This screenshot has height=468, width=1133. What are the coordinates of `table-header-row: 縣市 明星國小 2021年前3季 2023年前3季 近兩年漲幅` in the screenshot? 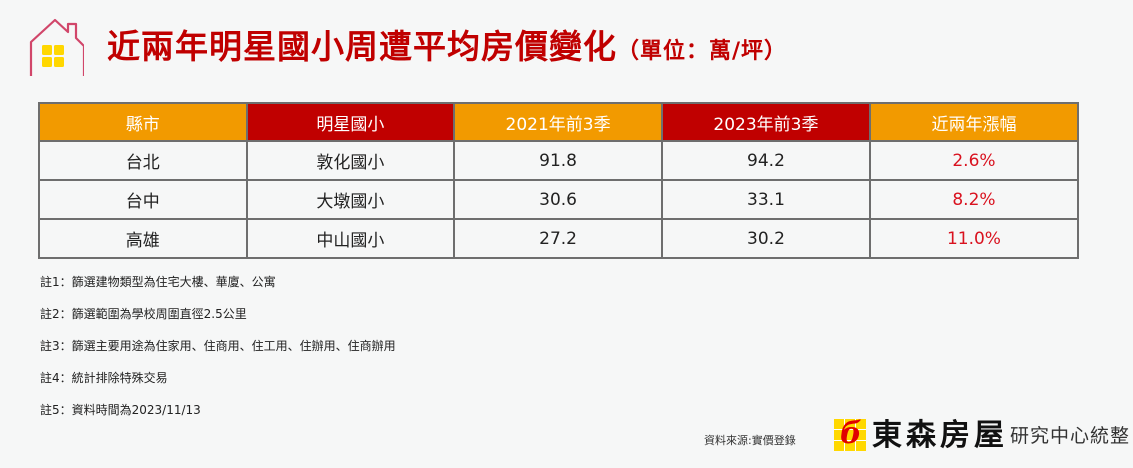 It's located at (559, 122).